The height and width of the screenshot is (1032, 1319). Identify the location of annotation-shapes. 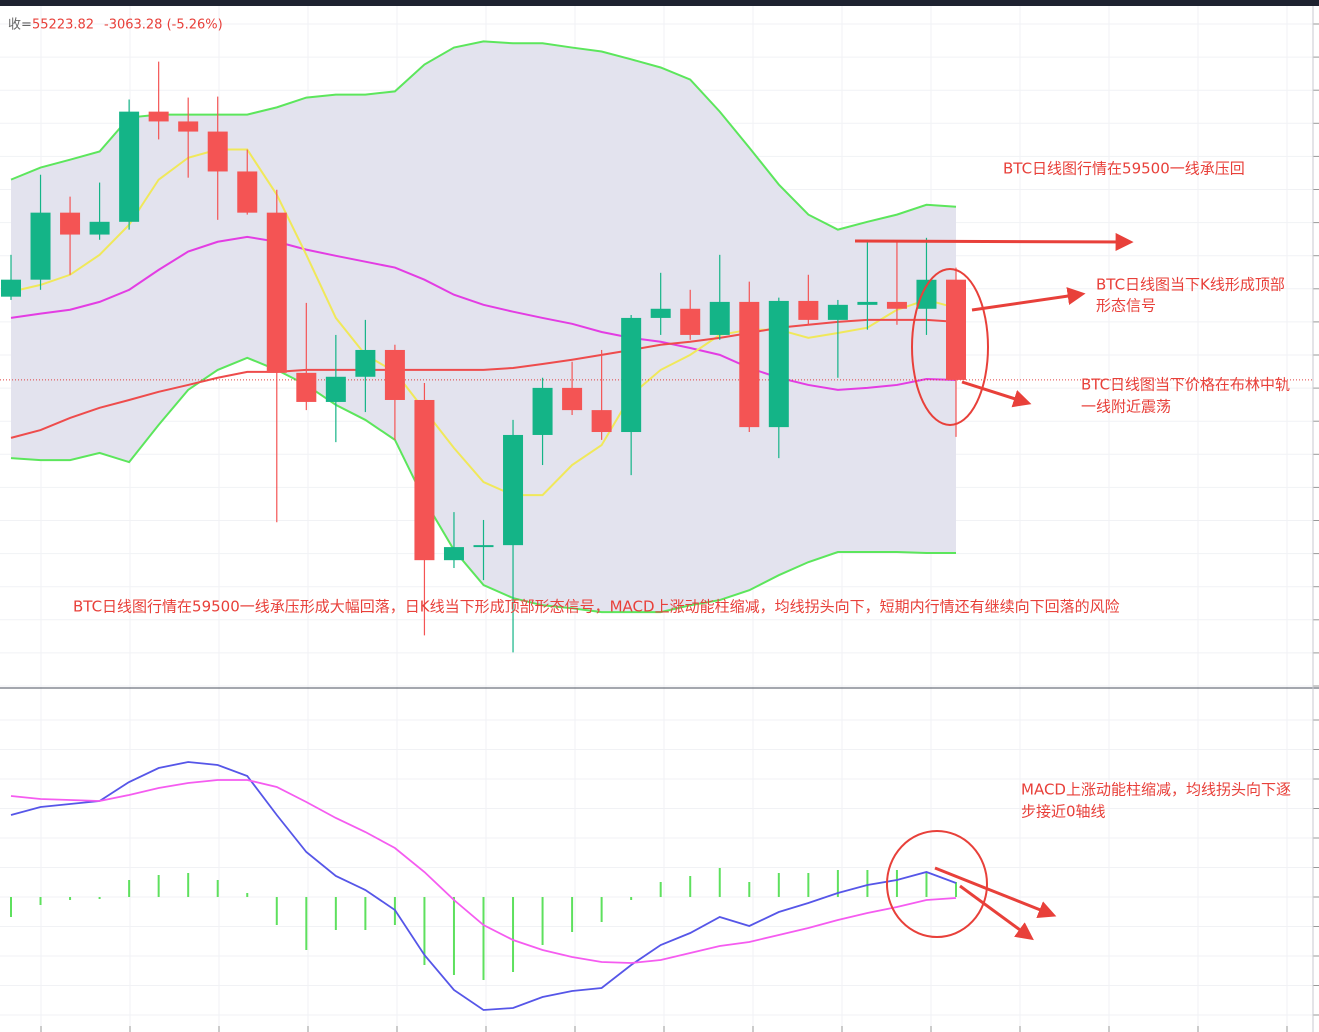
(994, 586).